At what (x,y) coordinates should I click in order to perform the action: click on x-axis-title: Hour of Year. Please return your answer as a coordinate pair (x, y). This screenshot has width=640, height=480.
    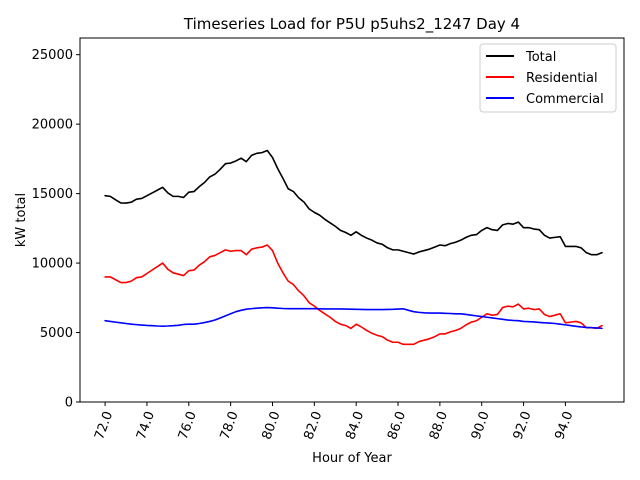
    Looking at the image, I should click on (352, 458).